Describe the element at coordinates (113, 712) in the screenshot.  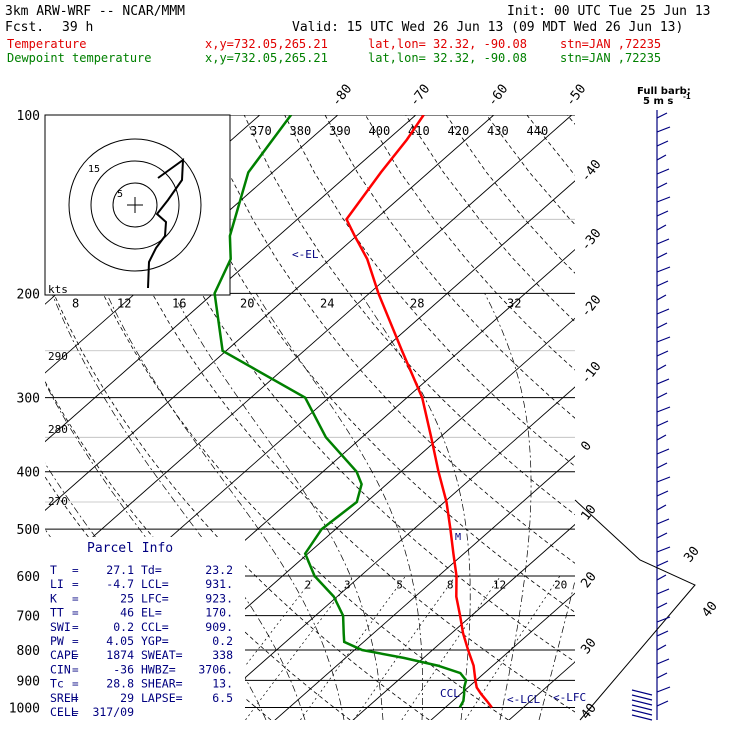
I see `parcel-val-10: 317/09` at that location.